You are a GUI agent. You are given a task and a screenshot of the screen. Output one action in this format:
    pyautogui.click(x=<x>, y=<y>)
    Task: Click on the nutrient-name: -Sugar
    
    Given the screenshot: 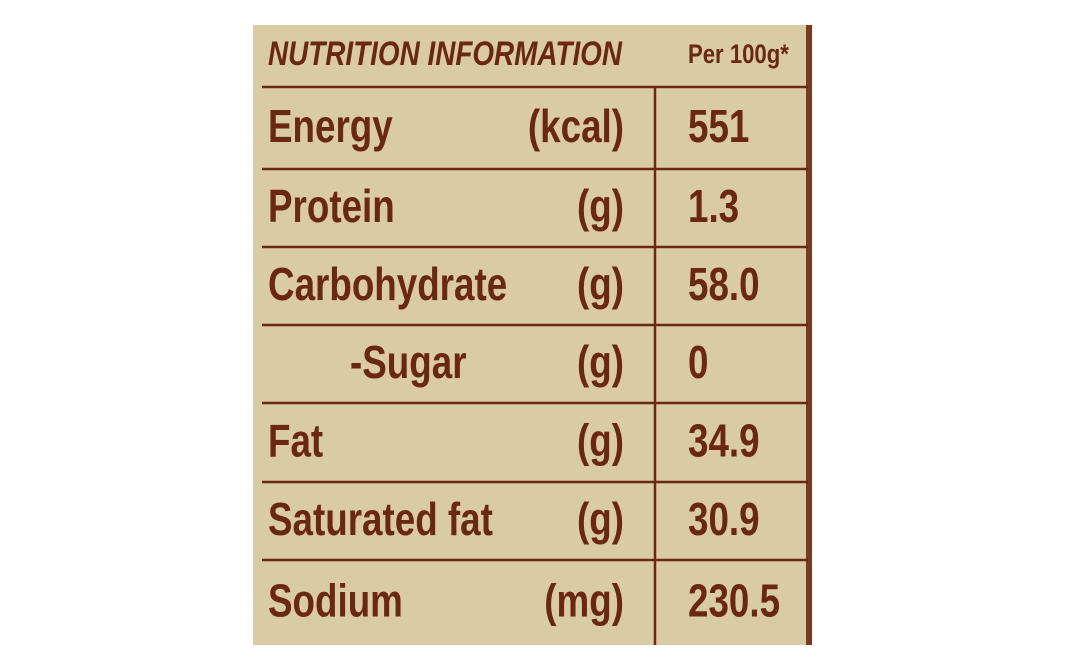 What is the action you would take?
    pyautogui.click(x=408, y=362)
    